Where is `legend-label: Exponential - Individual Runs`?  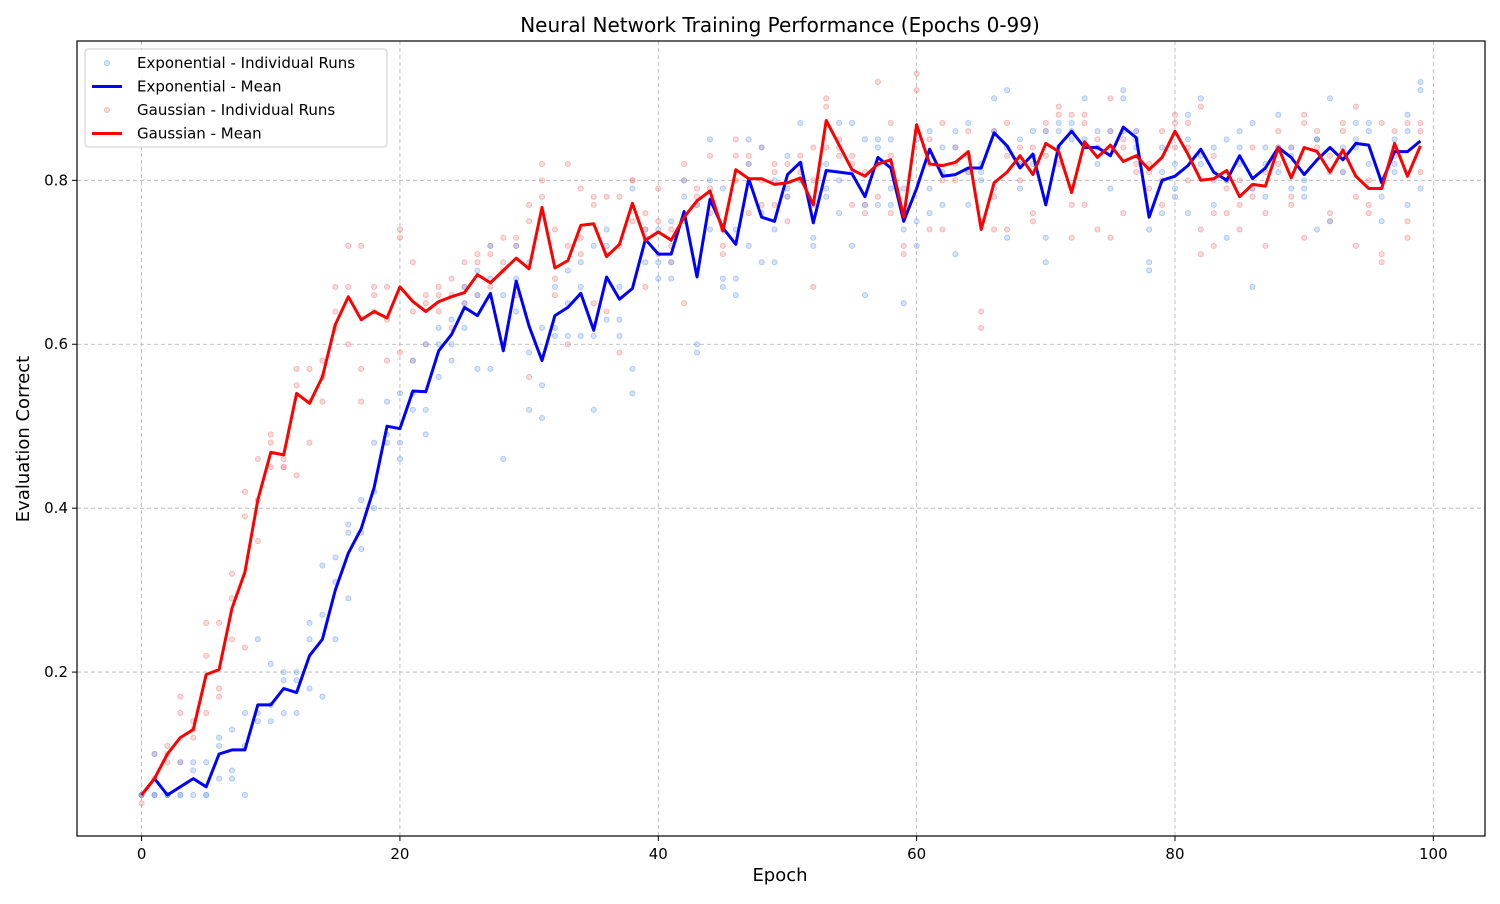
legend-label: Exponential - Individual Runs is located at coordinates (246, 63).